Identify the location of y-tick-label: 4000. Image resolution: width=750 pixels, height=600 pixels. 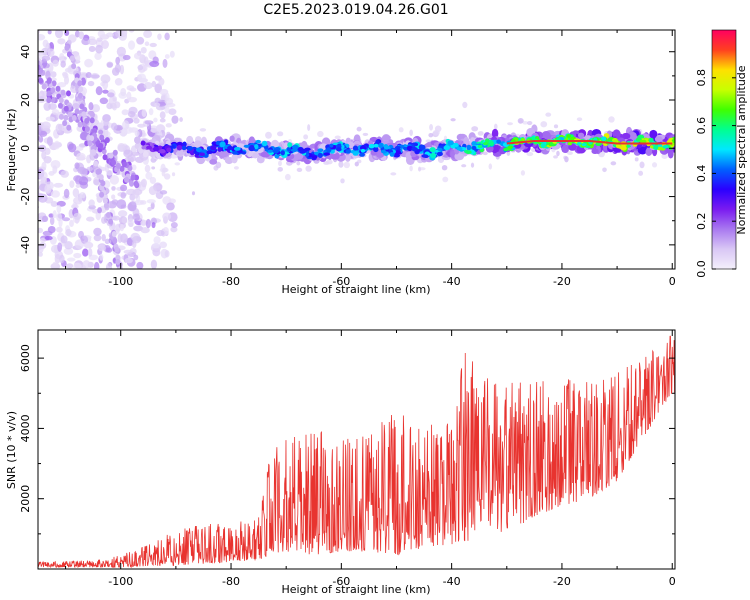
(25, 428).